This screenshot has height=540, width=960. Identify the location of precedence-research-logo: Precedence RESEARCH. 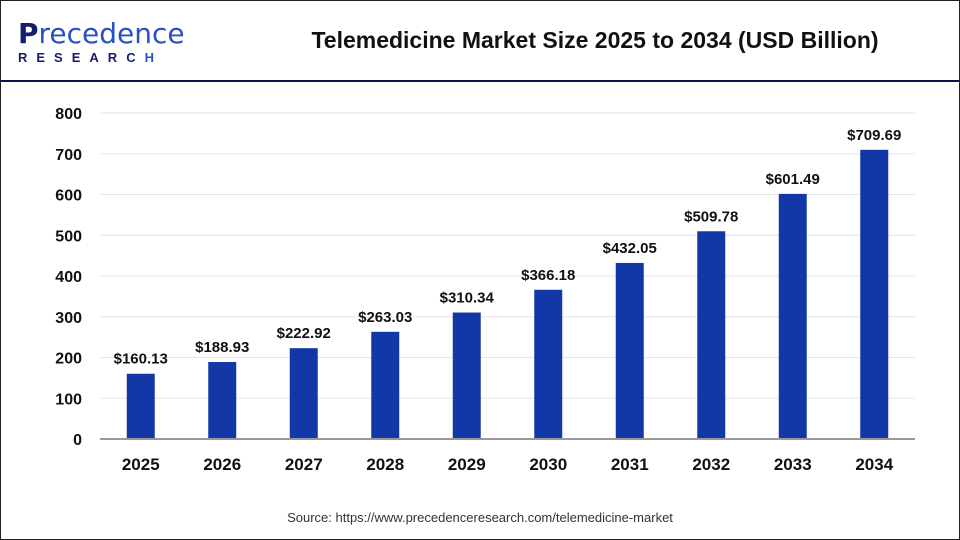
(101, 41).